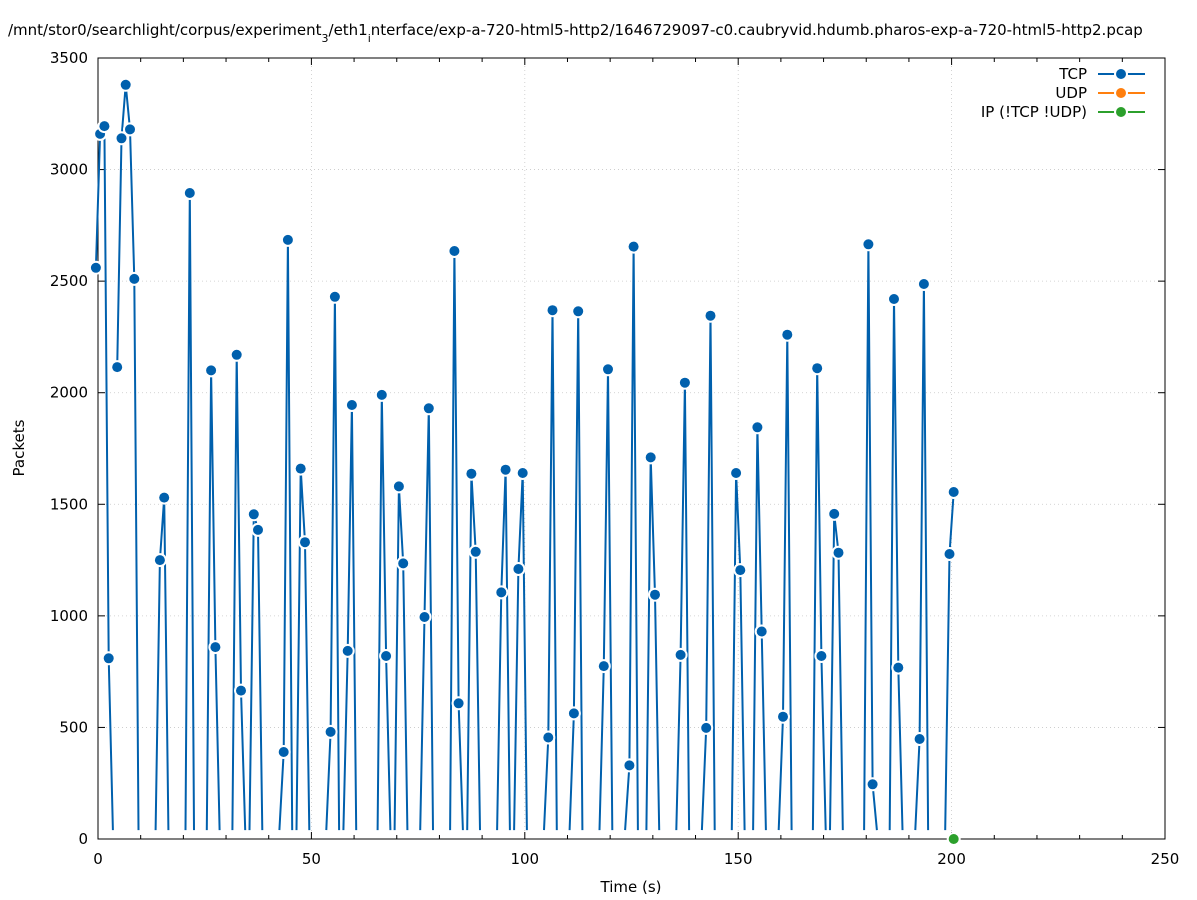  I want to click on y-tick-label: 2000, so click(69, 393).